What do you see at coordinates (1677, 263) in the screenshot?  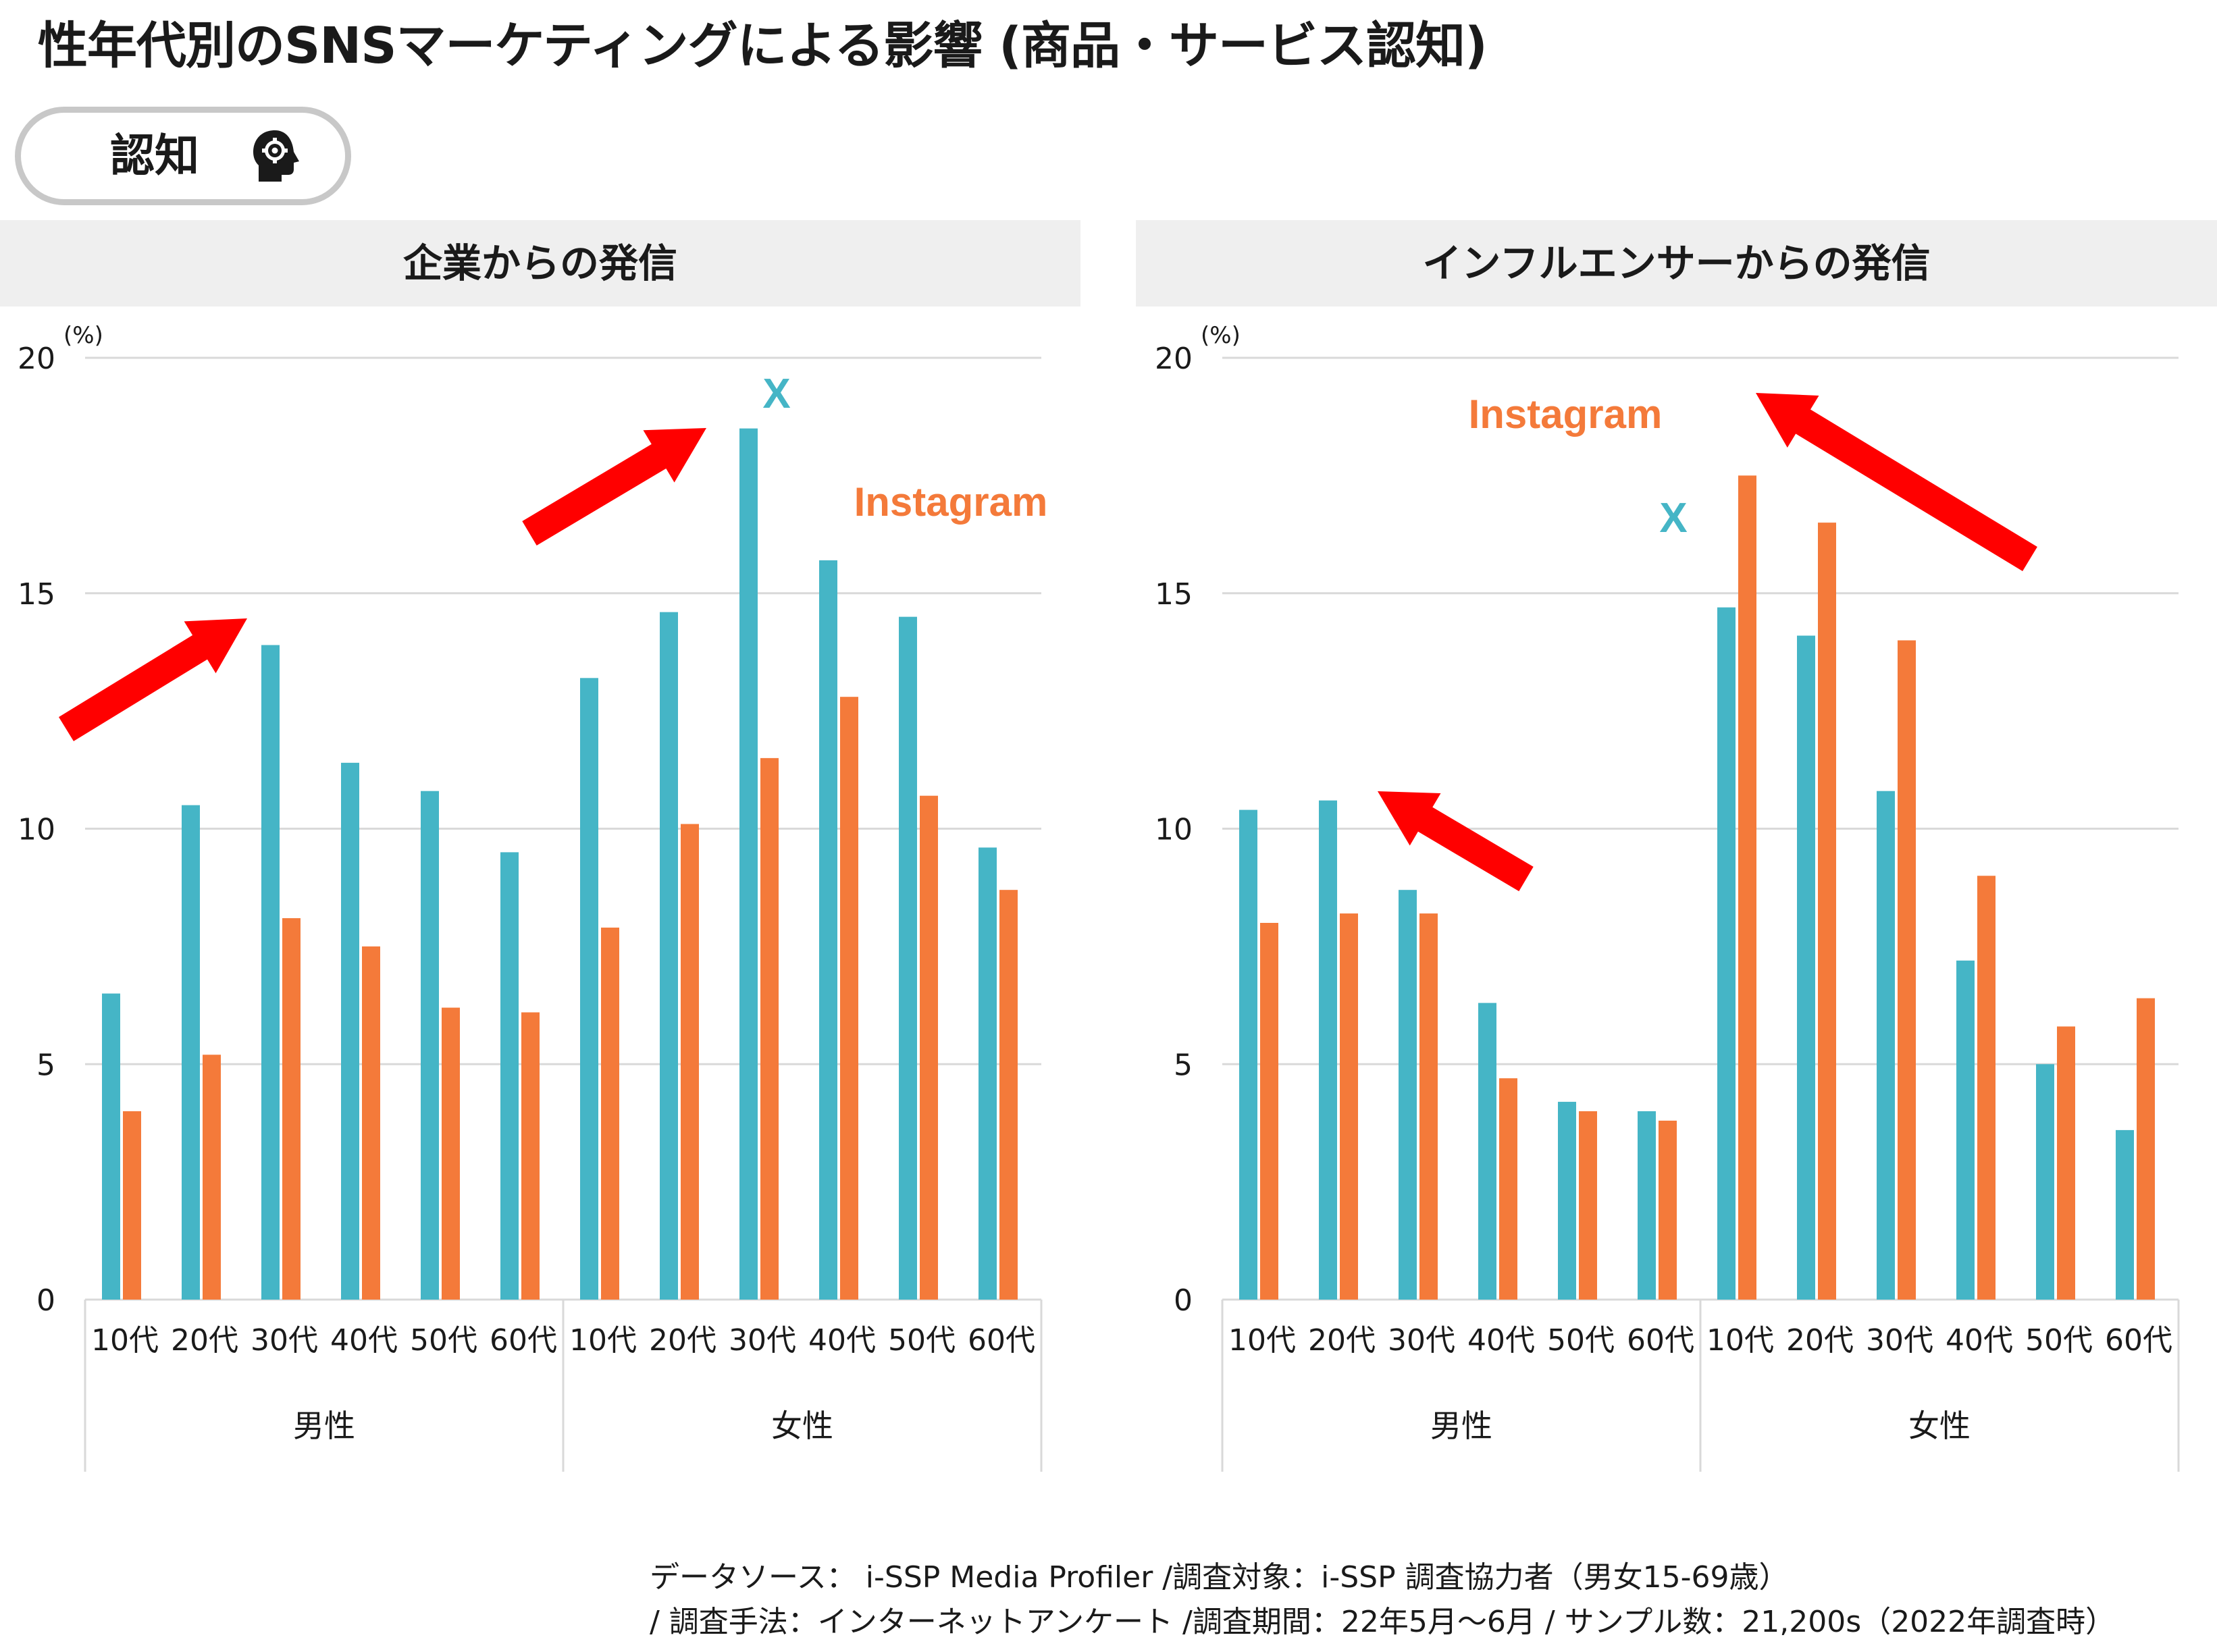 I see `panel-header-influencer: インフルエンサーからの発信` at bounding box center [1677, 263].